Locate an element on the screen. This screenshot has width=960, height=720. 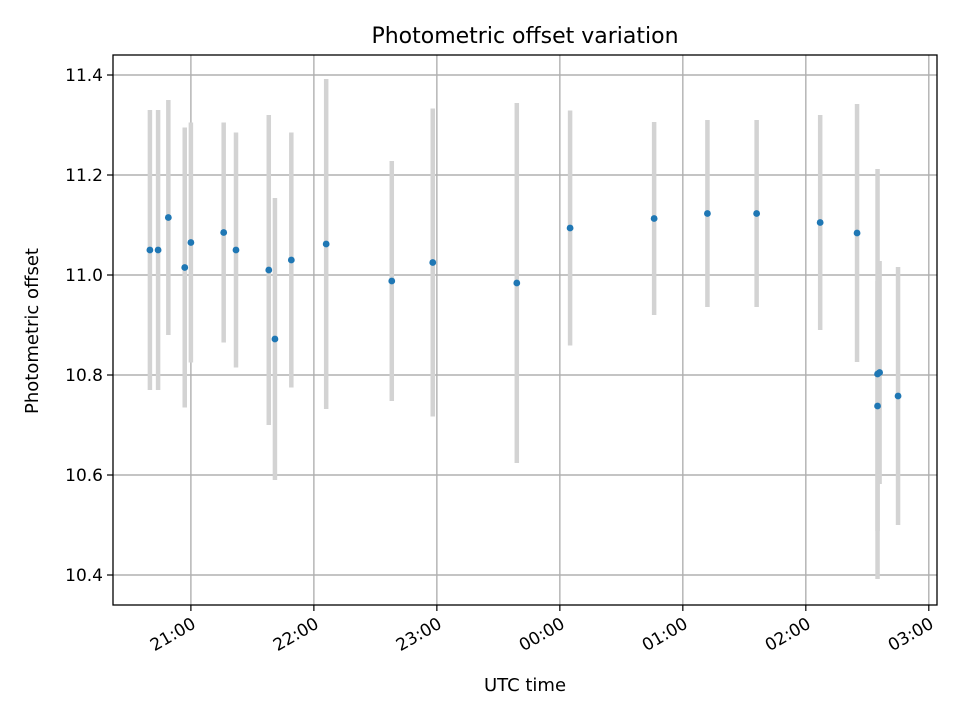
y-tick-label: 10.8 is located at coordinates (84, 376).